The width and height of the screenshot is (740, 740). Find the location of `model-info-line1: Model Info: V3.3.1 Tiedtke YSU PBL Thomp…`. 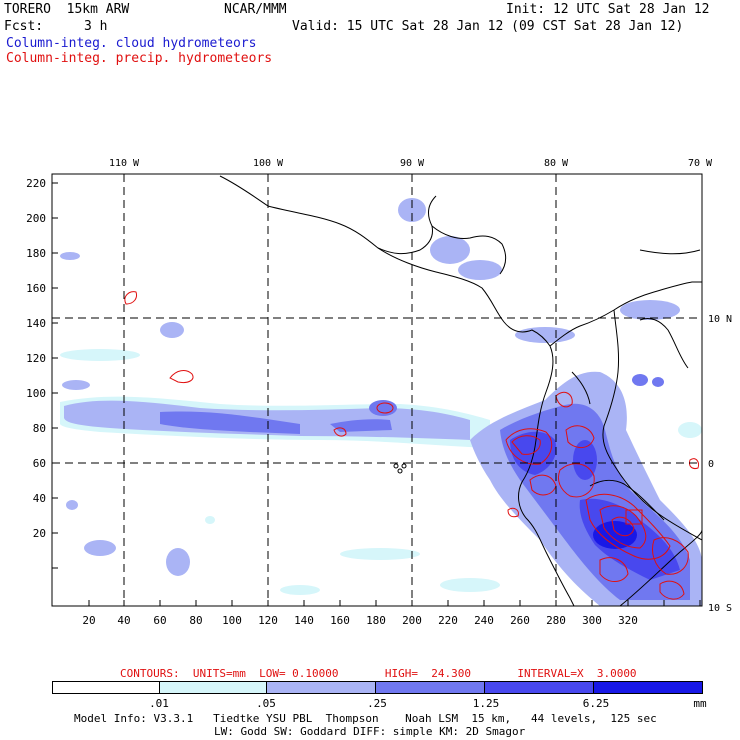

model-info-line1: Model Info: V3.3.1 Tiedtke YSU PBL Thomp… is located at coordinates (365, 718).